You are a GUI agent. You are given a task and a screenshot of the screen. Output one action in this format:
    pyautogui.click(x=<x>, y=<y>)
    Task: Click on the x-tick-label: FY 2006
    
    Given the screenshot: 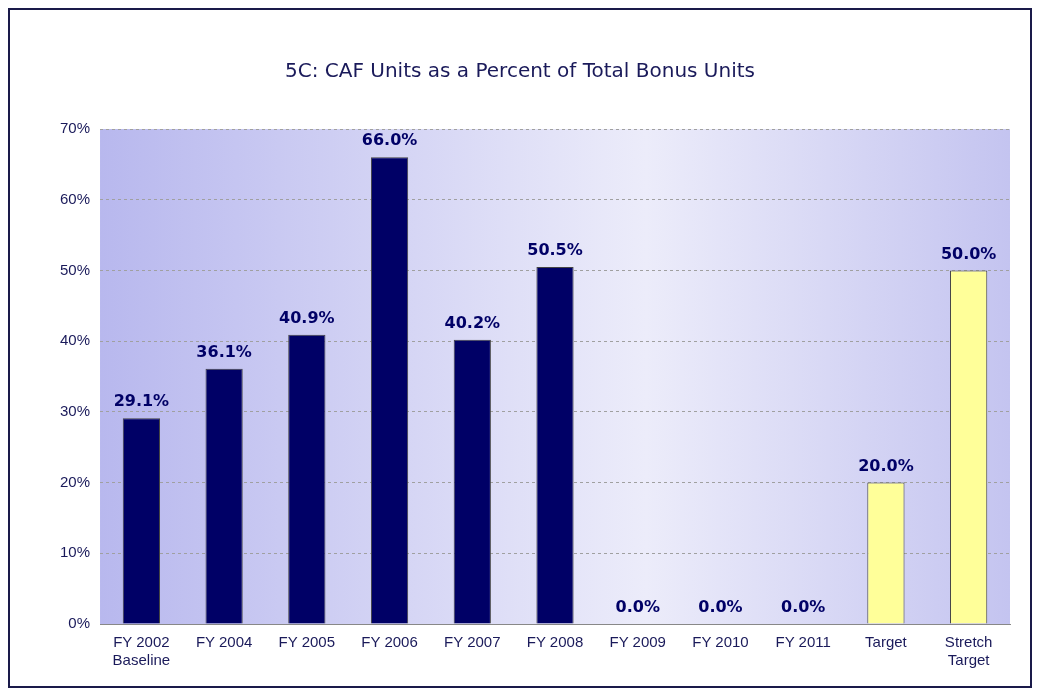 What is the action you would take?
    pyautogui.click(x=389, y=642)
    